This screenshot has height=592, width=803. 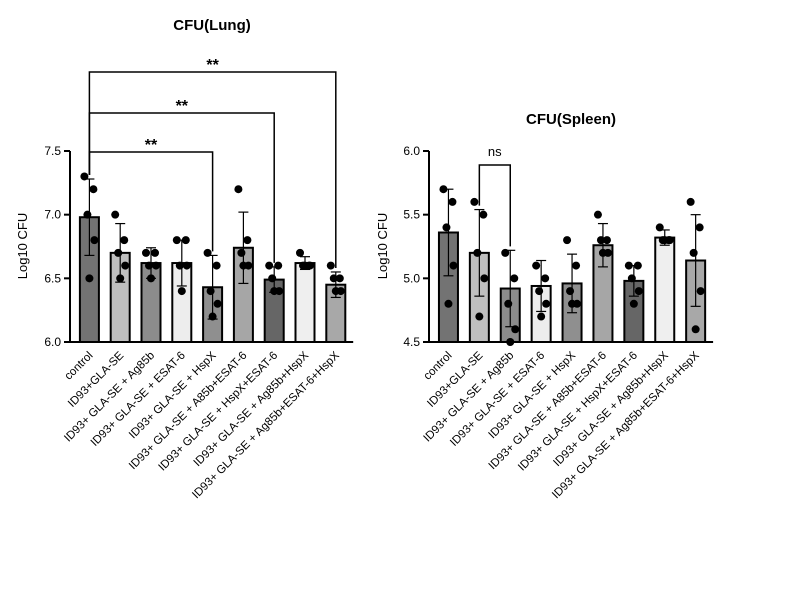 What do you see at coordinates (571, 119) in the screenshot?
I see `chart-title: CFU(Spleen)` at bounding box center [571, 119].